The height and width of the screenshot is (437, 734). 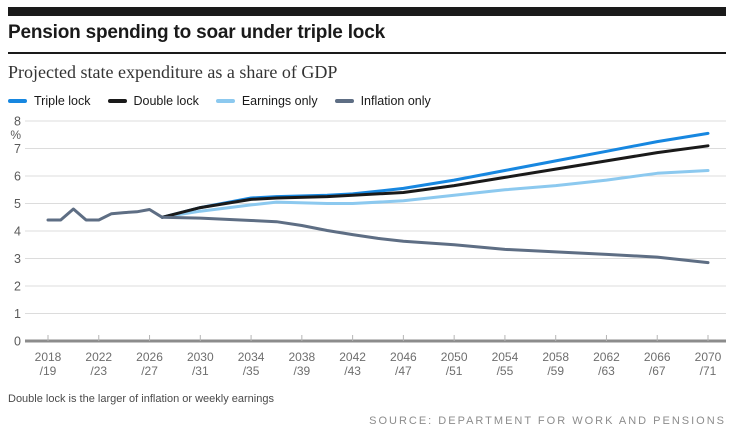 What do you see at coordinates (301, 357) in the screenshot?
I see `x-tick-label-2038: 2038` at bounding box center [301, 357].